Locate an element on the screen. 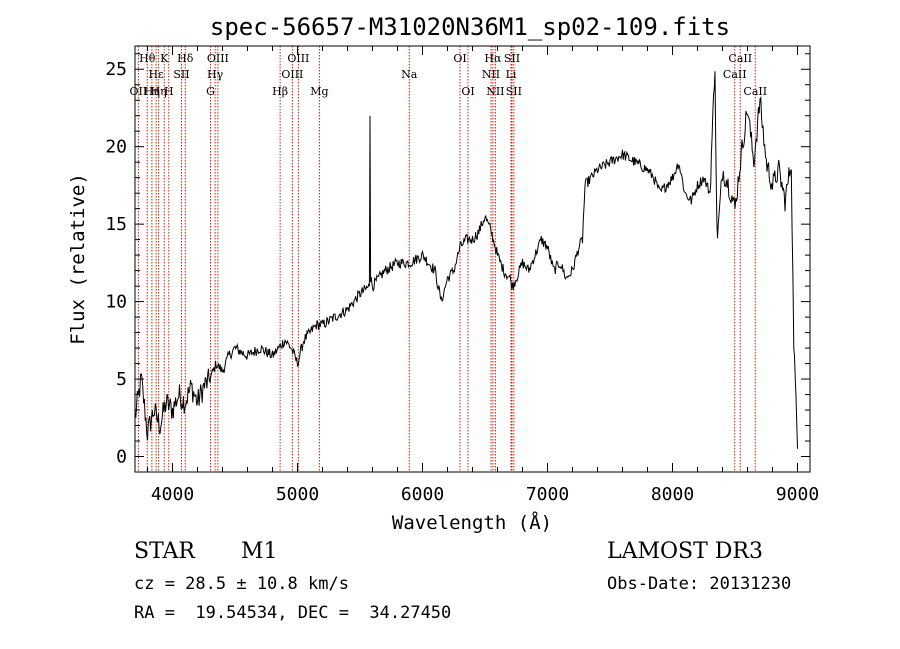 This screenshot has height=649, width=900. x-tick-label: 9000 is located at coordinates (797, 494).